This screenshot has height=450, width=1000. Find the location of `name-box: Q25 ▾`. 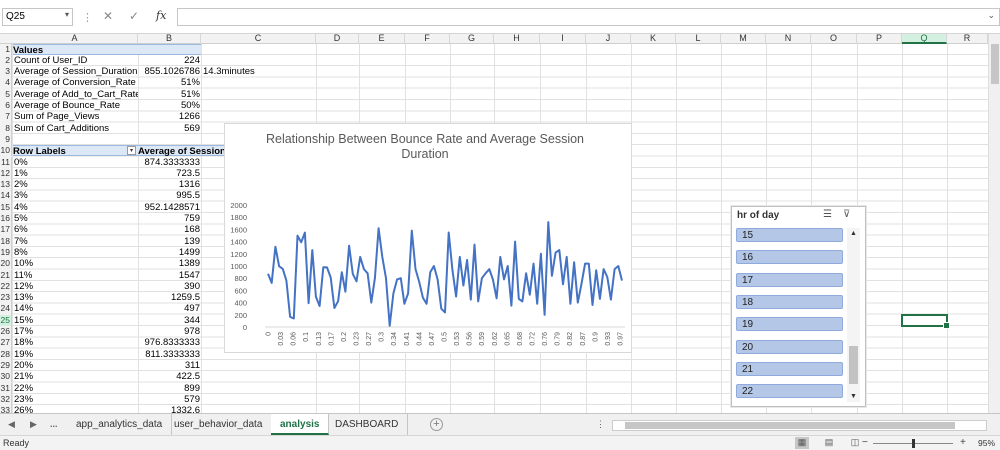

name-box: Q25 ▾ is located at coordinates (37, 17).